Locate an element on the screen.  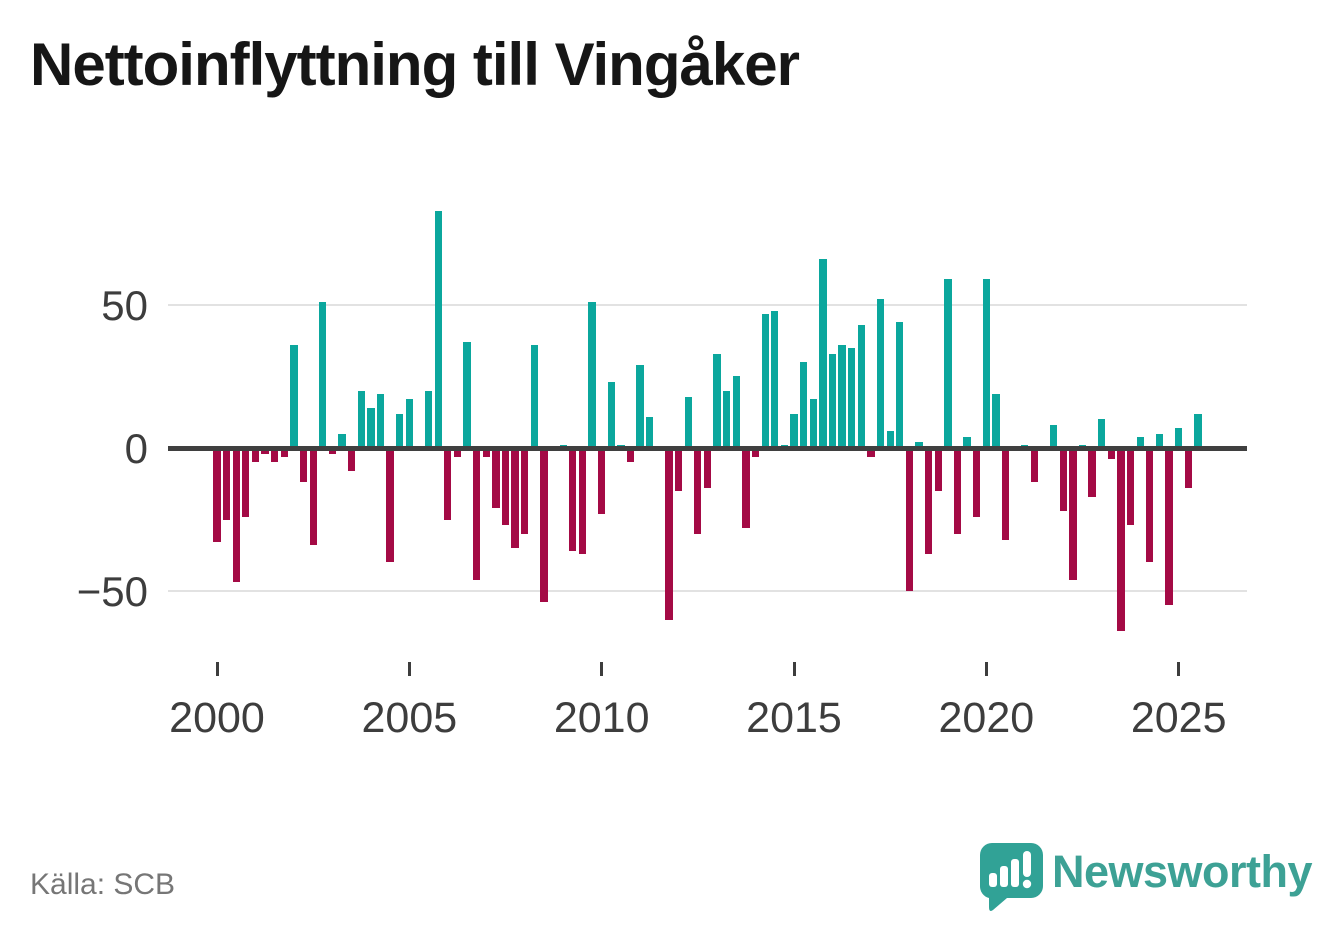
x-axis-tick-2005 is located at coordinates (409, 669).